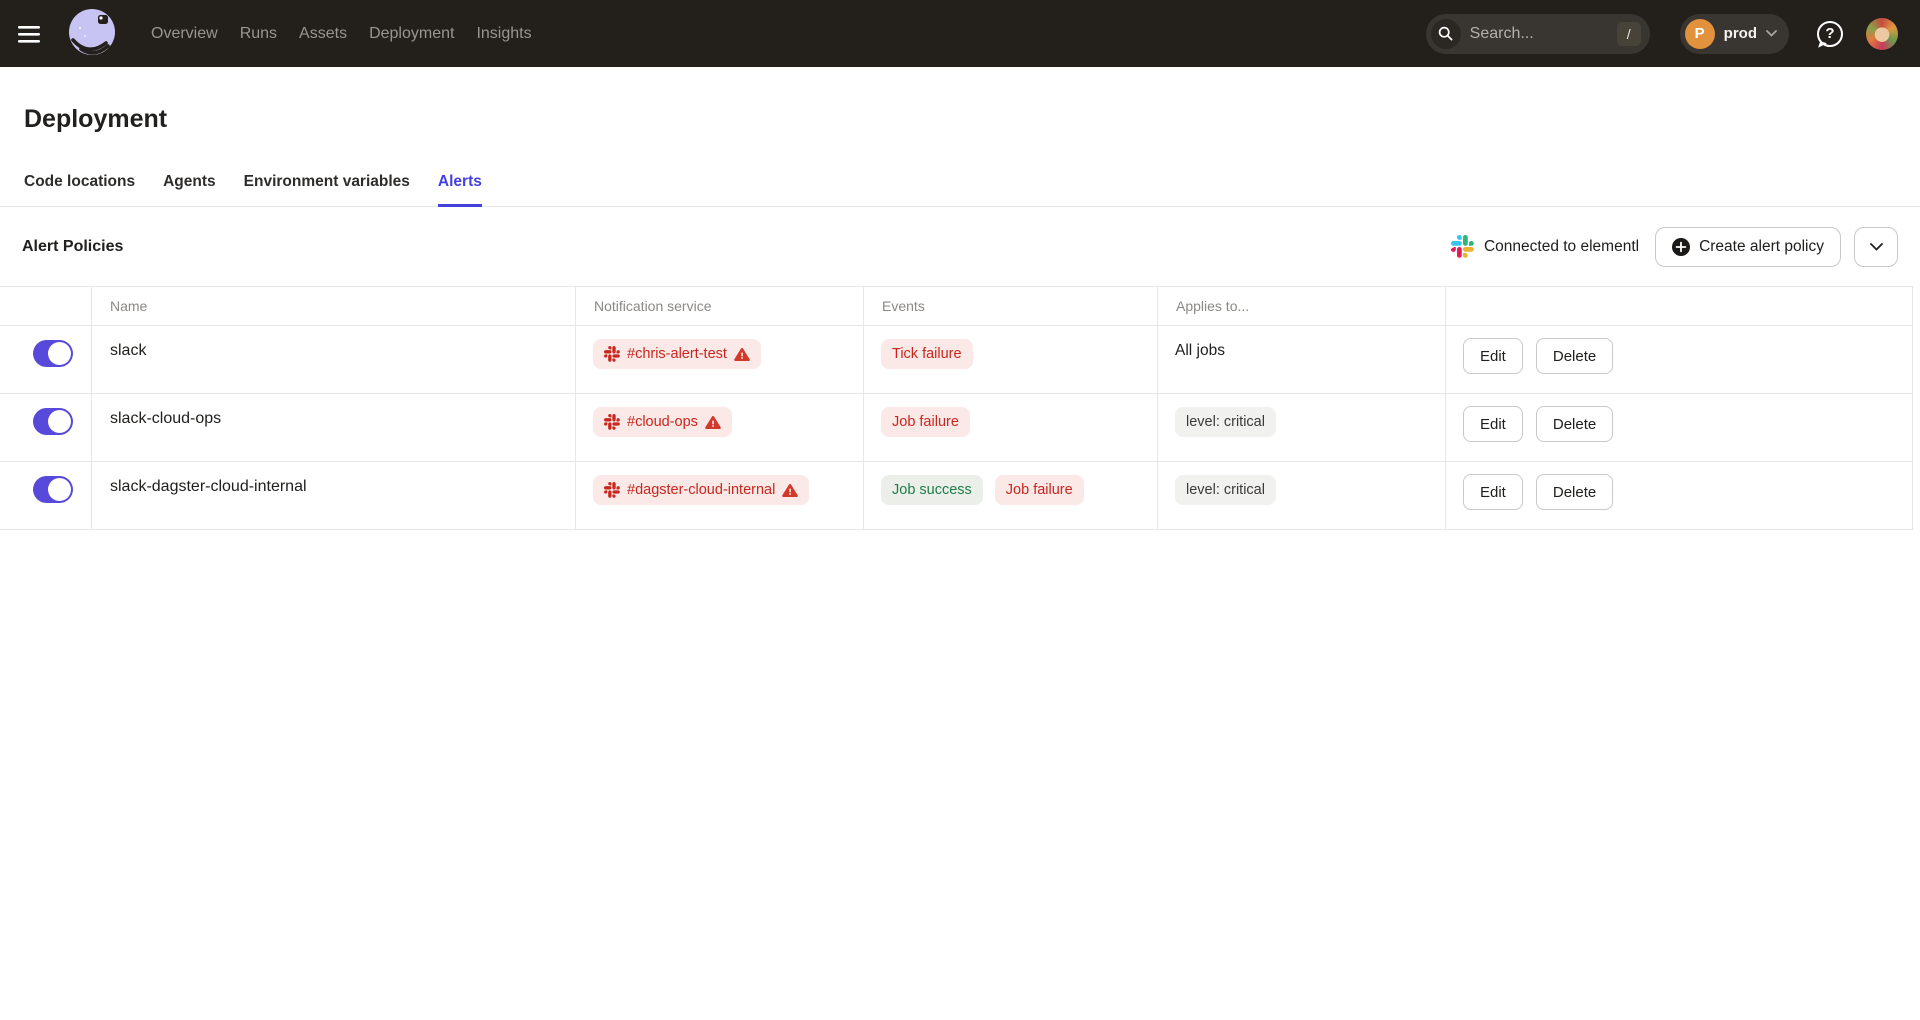  I want to click on notification-channel: #cloud-ops, so click(662, 422).